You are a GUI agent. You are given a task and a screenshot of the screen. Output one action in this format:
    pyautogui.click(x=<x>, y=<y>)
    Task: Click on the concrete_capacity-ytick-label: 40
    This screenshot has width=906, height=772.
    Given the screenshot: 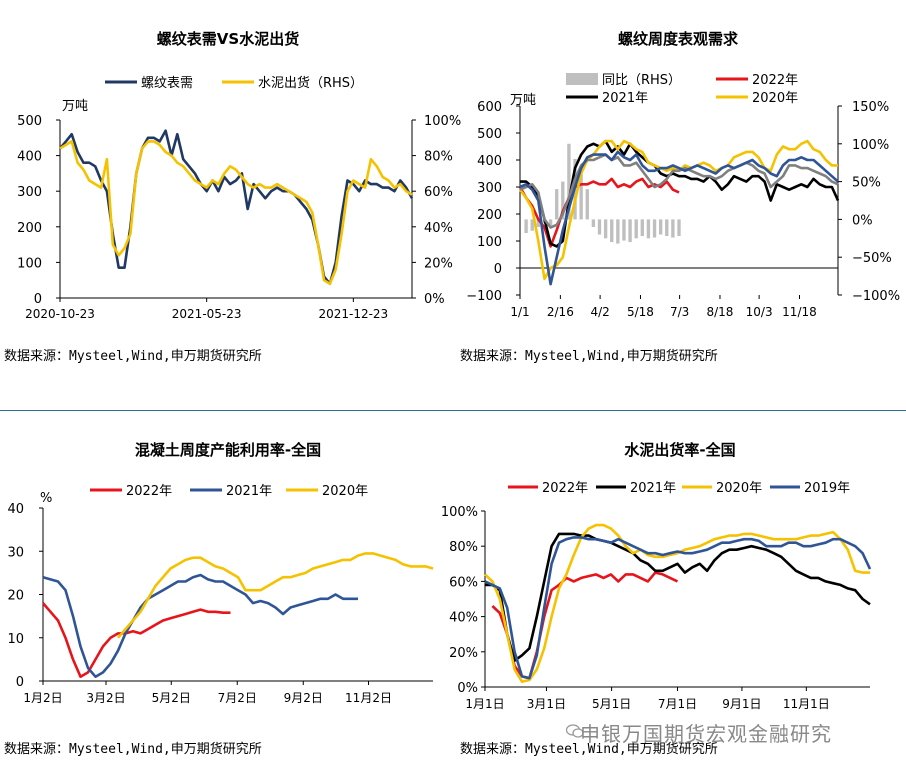 What is the action you would take?
    pyautogui.click(x=15, y=509)
    